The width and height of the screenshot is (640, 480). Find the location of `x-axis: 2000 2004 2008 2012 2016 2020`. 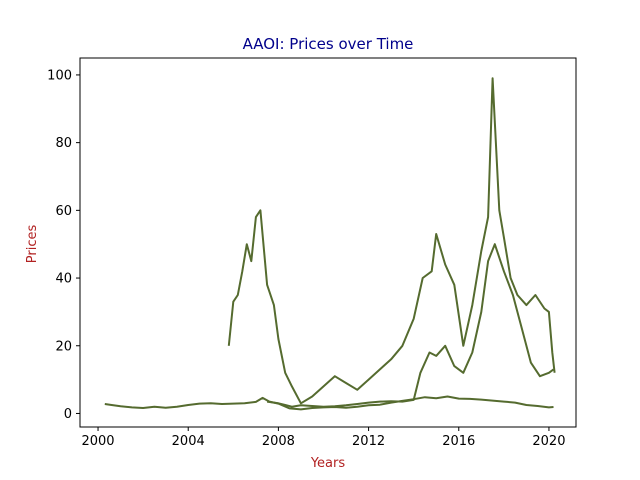

x-axis: 2000 2004 2008 2012 2016 2020 is located at coordinates (323, 438).